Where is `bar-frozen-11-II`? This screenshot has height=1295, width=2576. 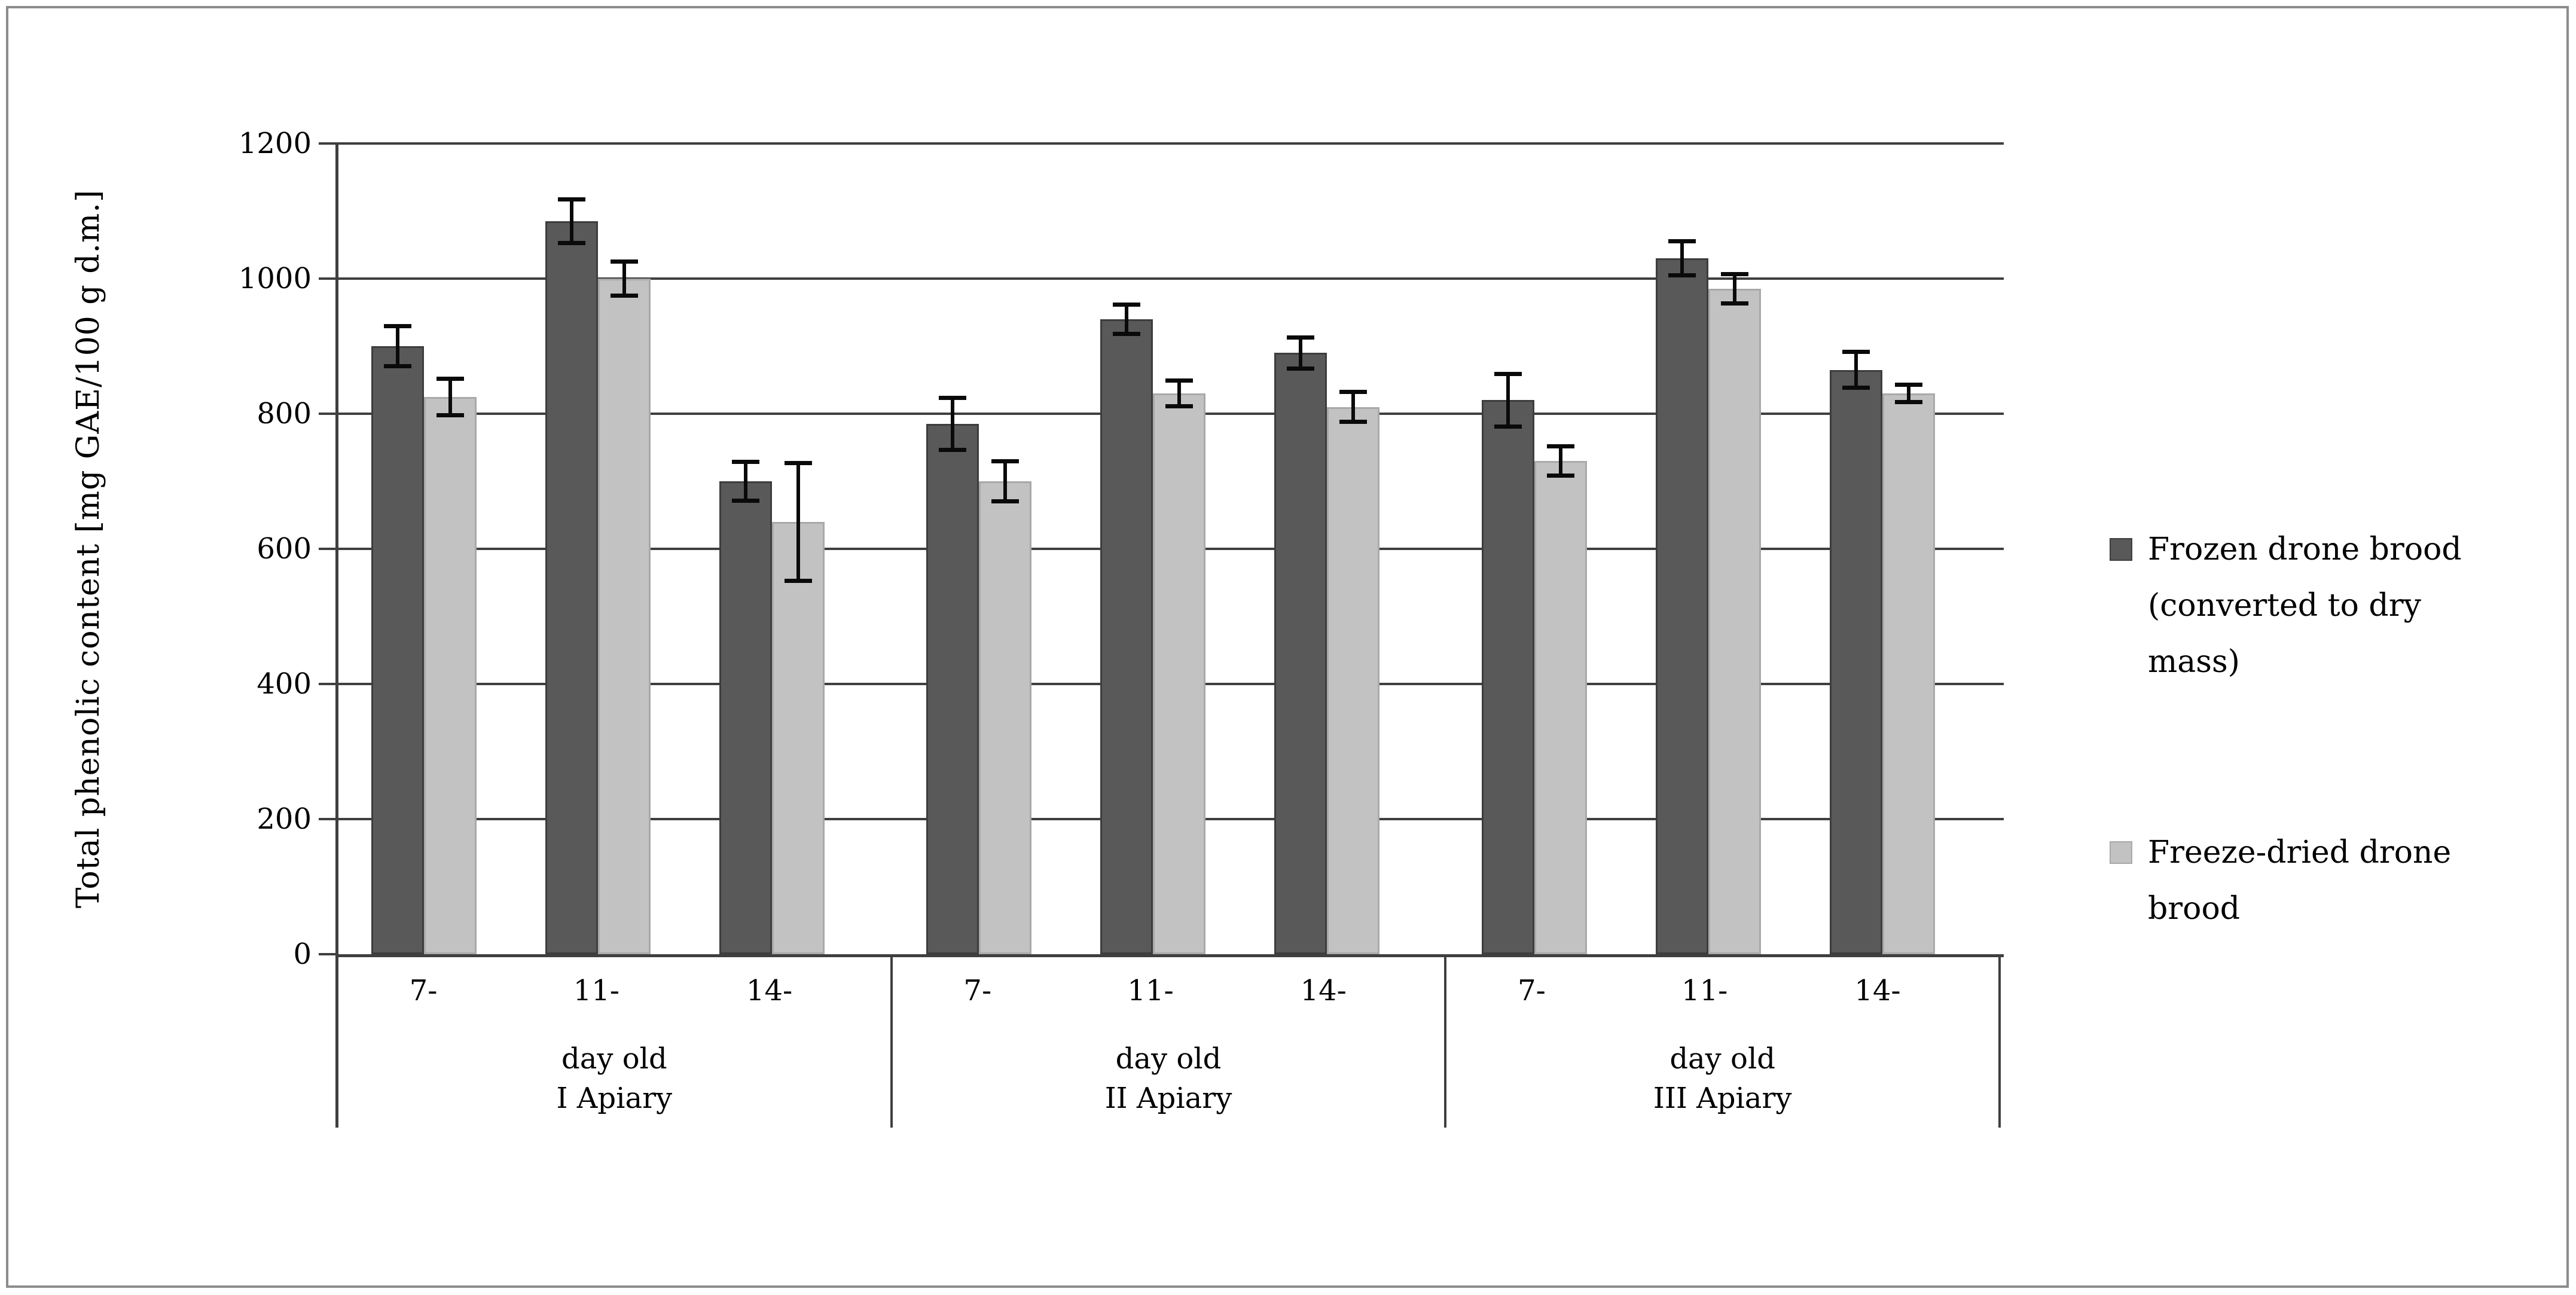
bar-frozen-11-II is located at coordinates (1126, 636).